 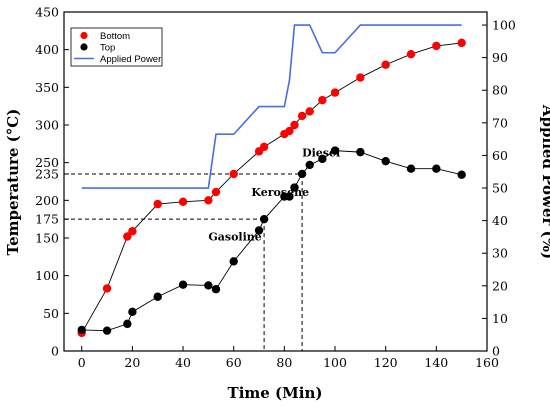 What do you see at coordinates (500, 318) in the screenshot?
I see `y-right-tick-label-1: 10` at bounding box center [500, 318].